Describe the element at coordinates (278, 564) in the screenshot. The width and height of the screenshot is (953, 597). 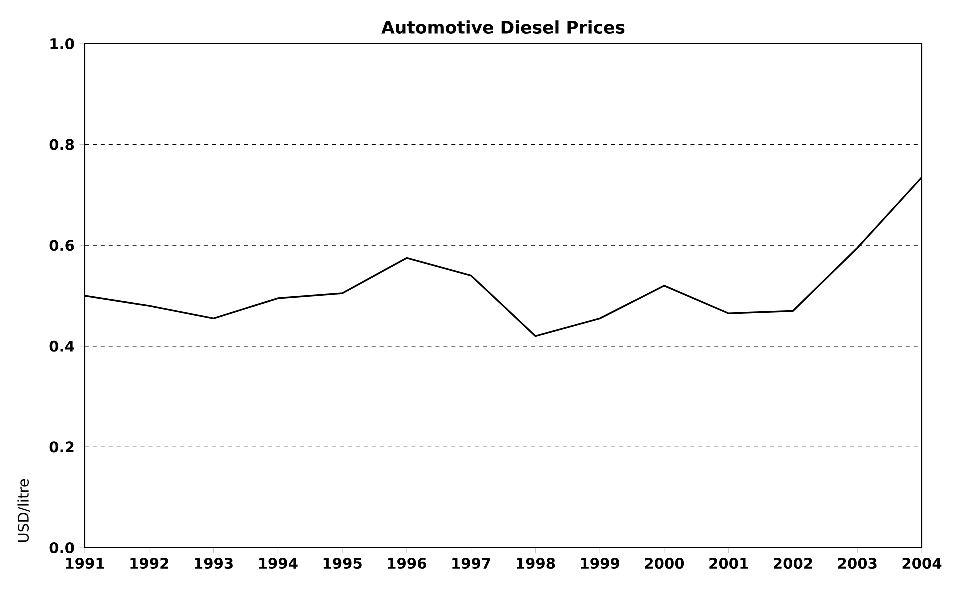
I see `x-tick-label: 1994` at that location.